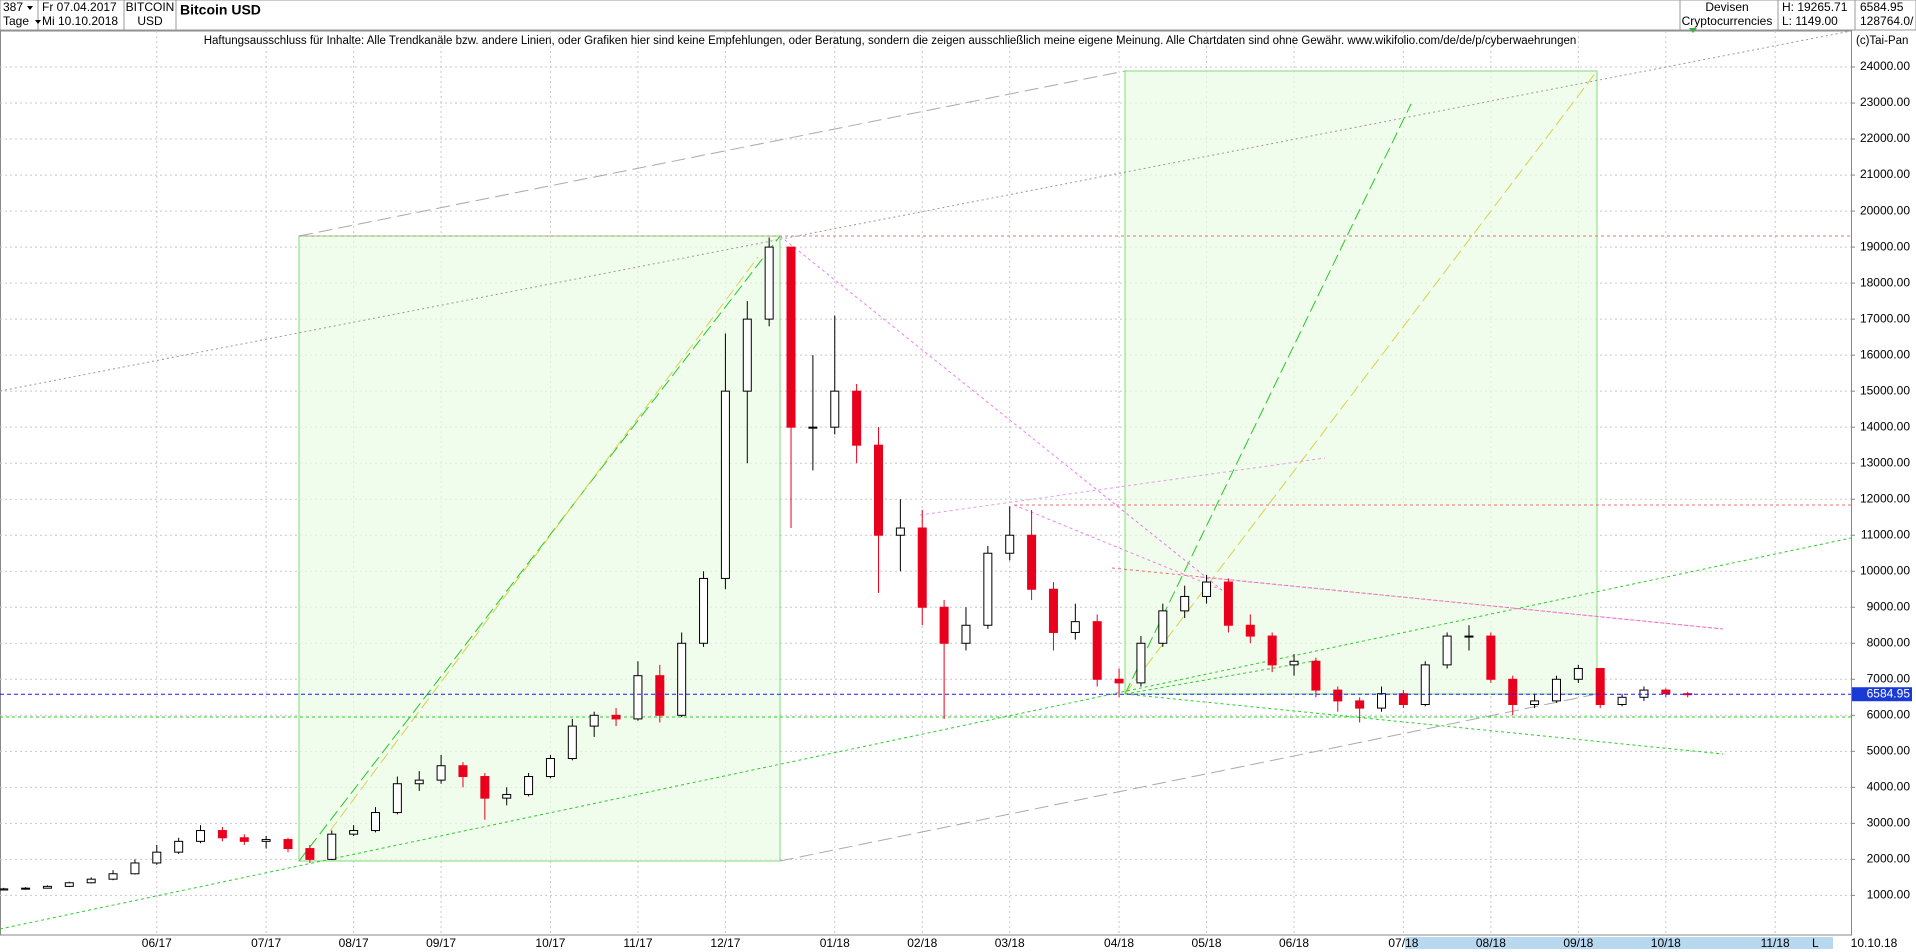 This screenshot has width=1916, height=952. I want to click on end-date: Mi 10.10.2018, so click(80, 21).